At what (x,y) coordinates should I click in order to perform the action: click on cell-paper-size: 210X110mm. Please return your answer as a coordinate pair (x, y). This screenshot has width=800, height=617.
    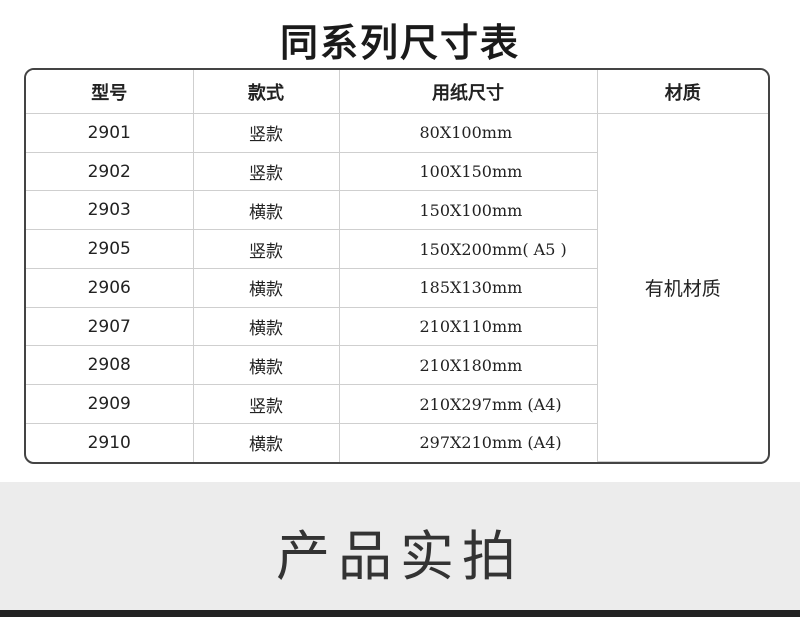
    Looking at the image, I should click on (467, 326).